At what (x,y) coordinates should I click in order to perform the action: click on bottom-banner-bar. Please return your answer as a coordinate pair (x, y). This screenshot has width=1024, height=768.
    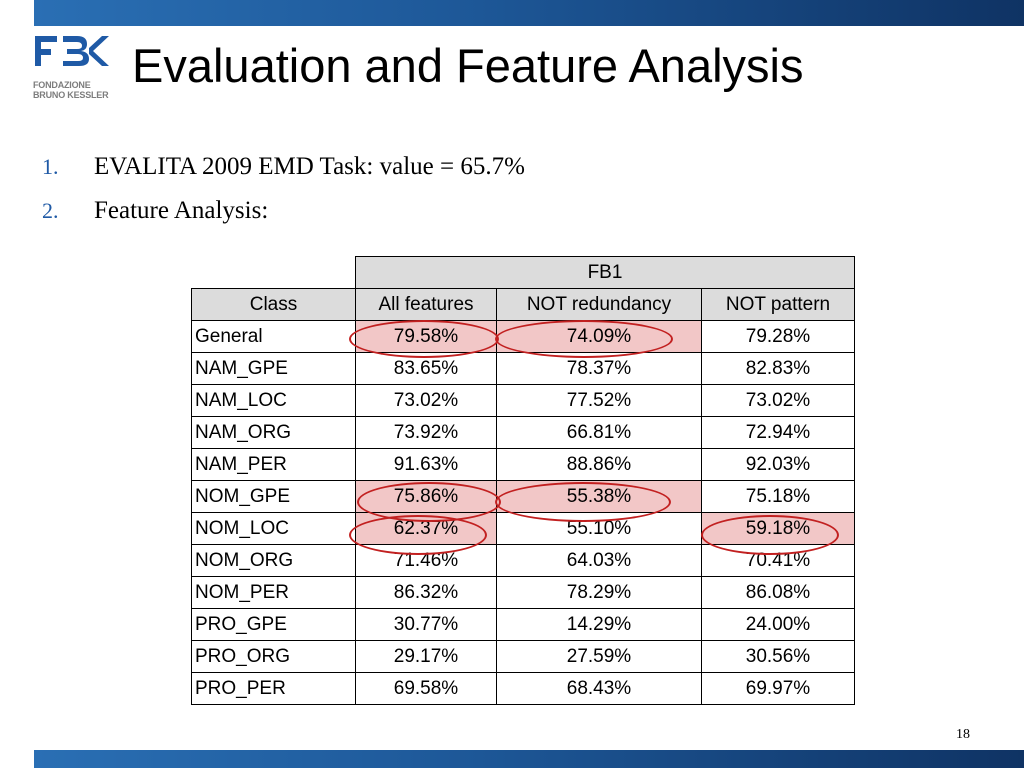
    Looking at the image, I should click on (529, 759).